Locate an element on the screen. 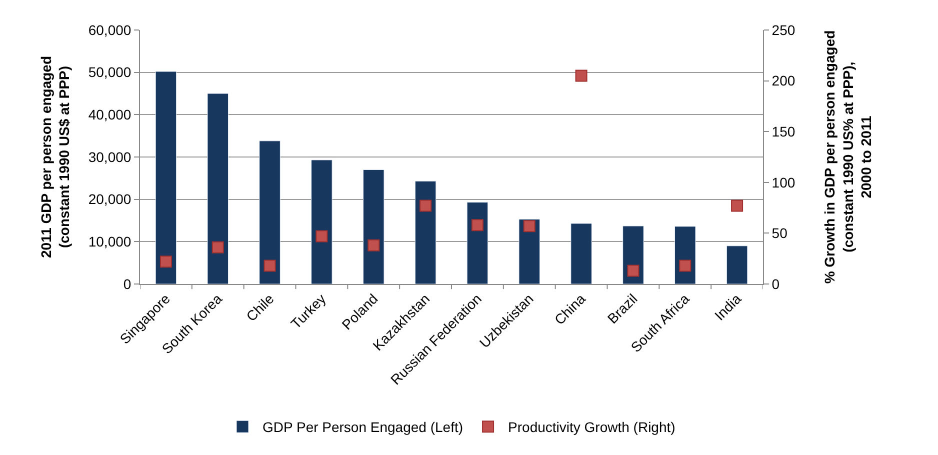 The image size is (938, 455). y2-axis-title: % Growth in GDP per person engaged (constant 1990 US% at PPP), 2000 to 2011 is located at coordinates (848, 157).